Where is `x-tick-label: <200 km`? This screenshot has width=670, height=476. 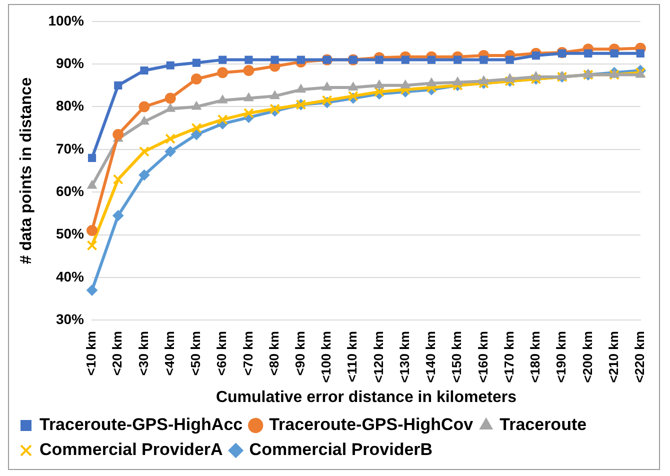 x-tick-label: <200 km is located at coordinates (587, 357).